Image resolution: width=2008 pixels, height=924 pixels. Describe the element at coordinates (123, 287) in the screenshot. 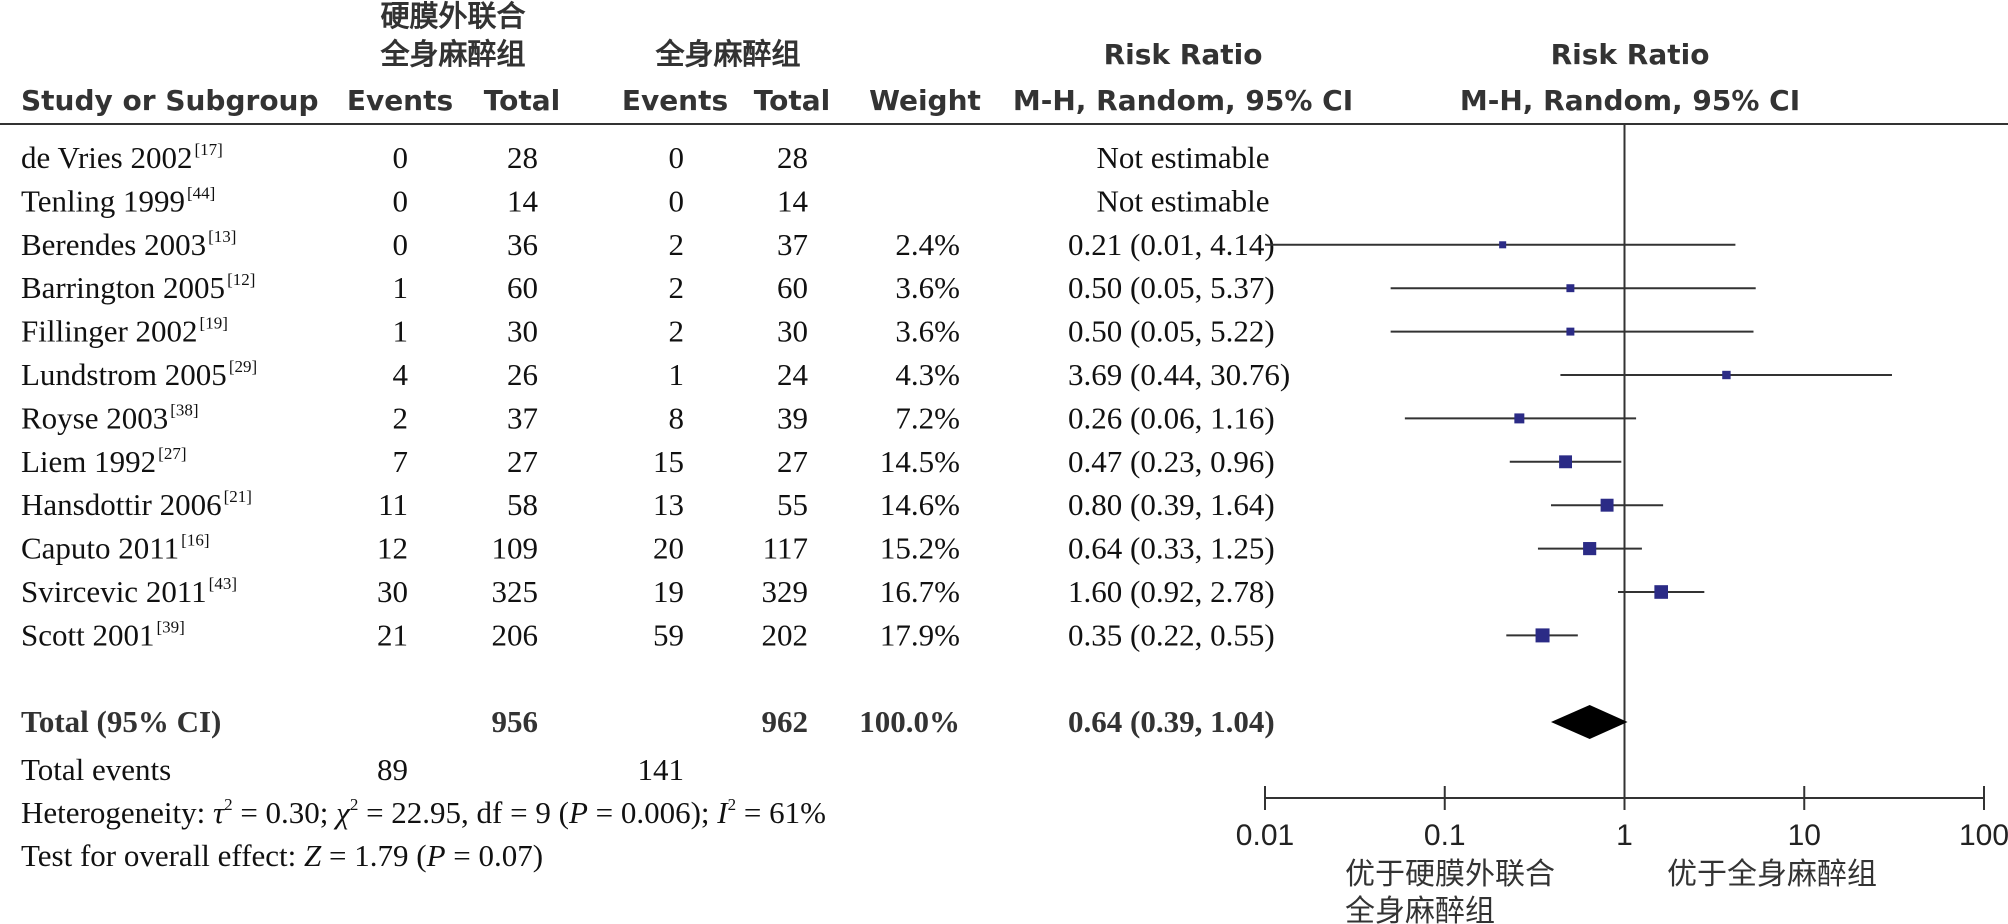

I see `study-name: Barrington 2005` at that location.